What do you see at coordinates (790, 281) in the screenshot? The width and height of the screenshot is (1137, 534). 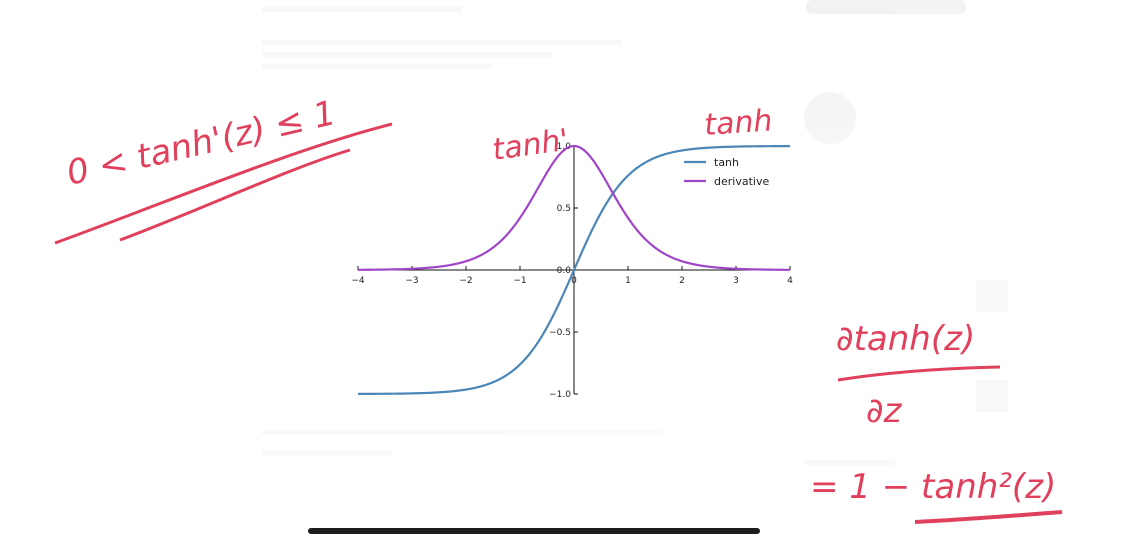 I see `x-tick-label: 4` at bounding box center [790, 281].